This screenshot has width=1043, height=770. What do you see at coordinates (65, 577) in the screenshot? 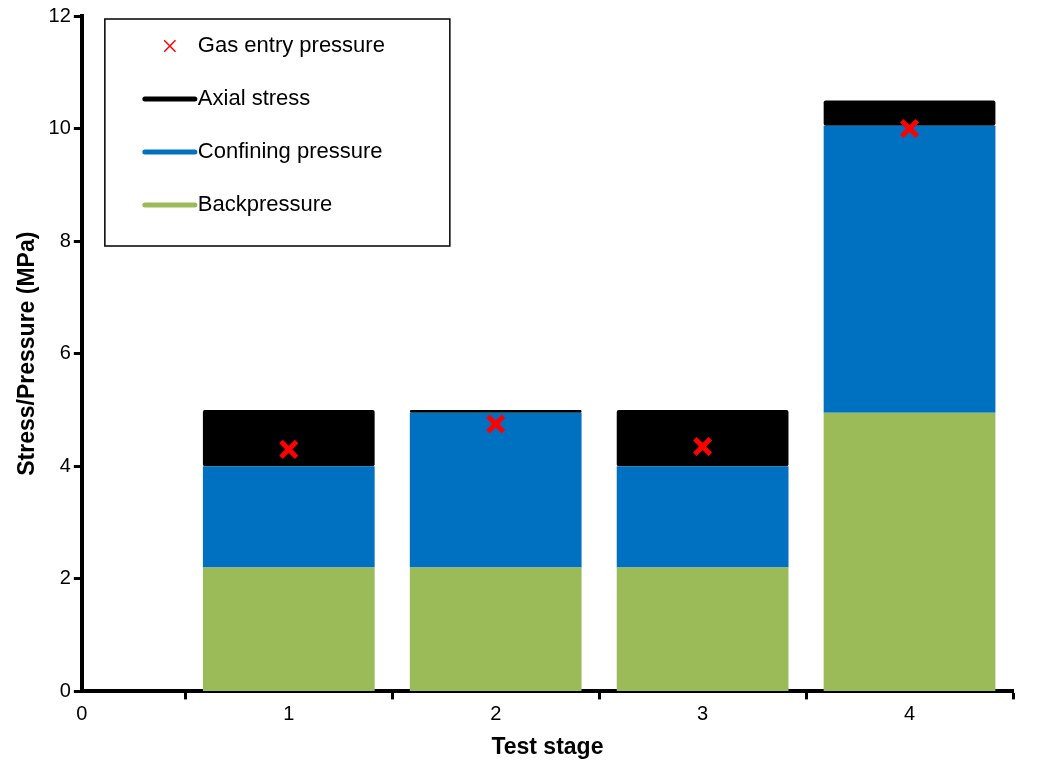
I see `y-tick-label: 2` at bounding box center [65, 577].